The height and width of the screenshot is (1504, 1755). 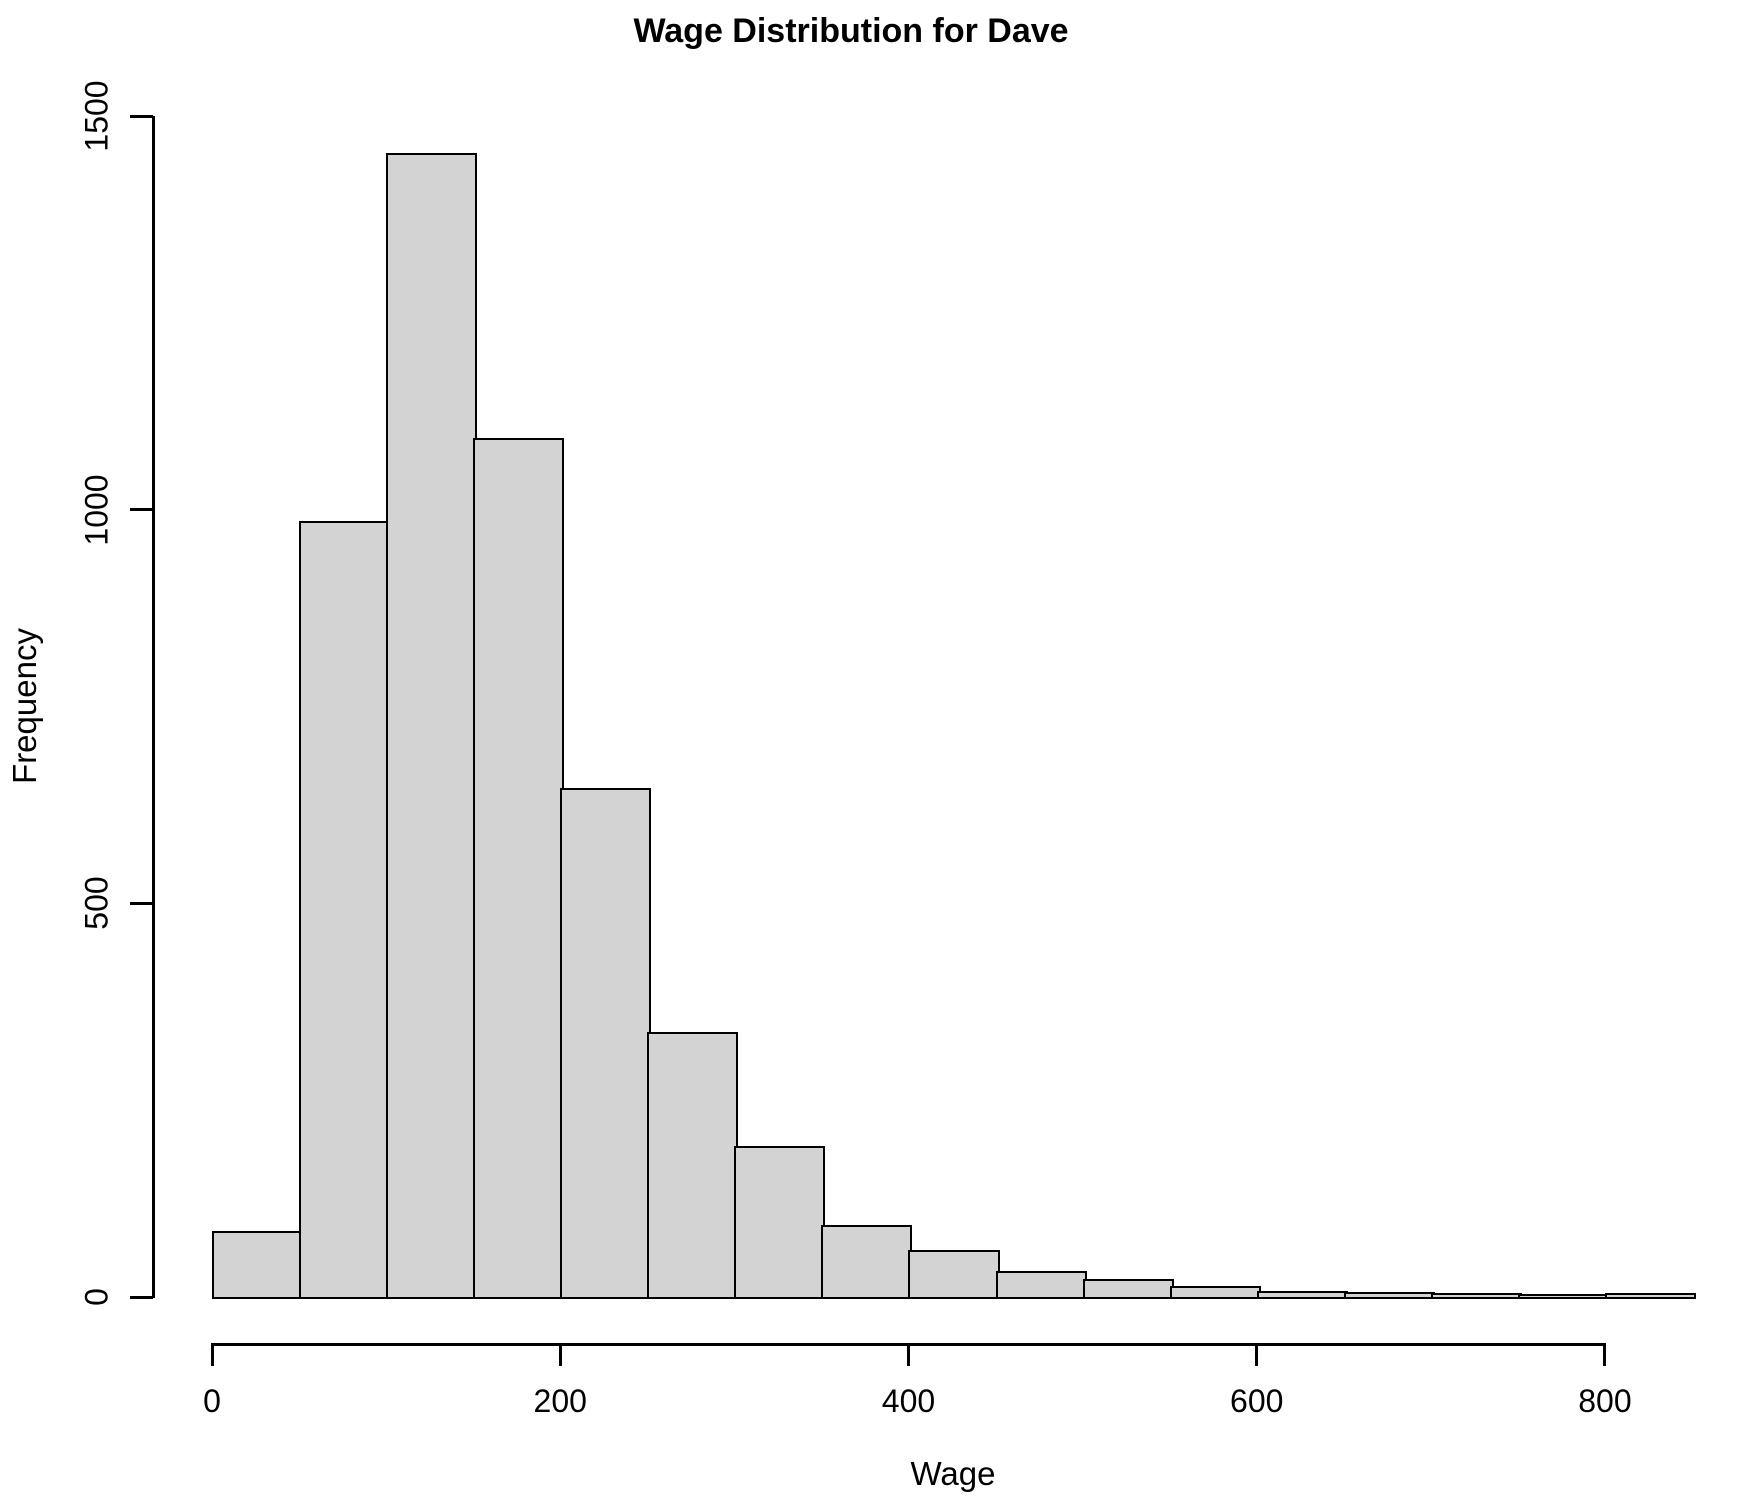 What do you see at coordinates (96, 510) in the screenshot?
I see `y-tick-label: 1000` at bounding box center [96, 510].